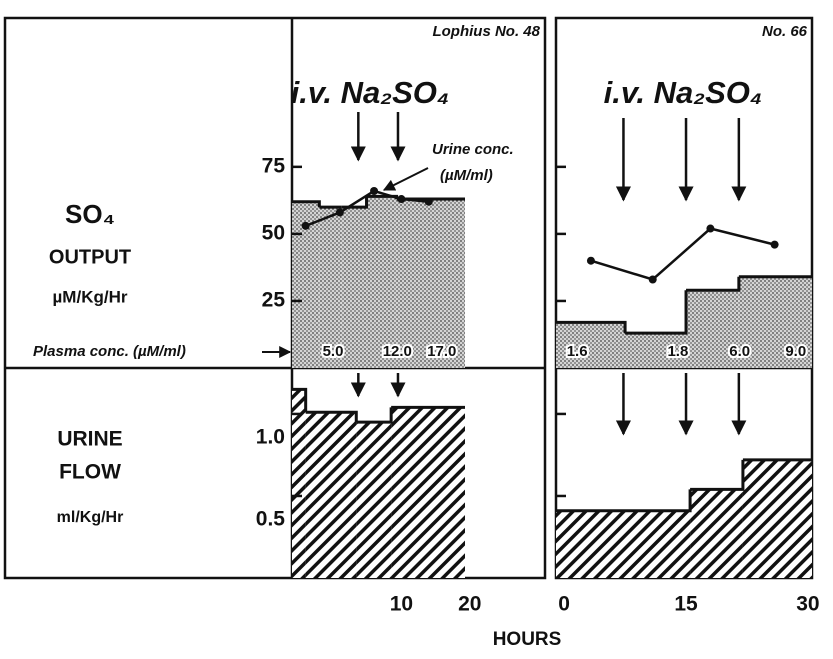 The height and width of the screenshot is (659, 833). Describe the element at coordinates (466, 175) in the screenshot. I see `annotation: (µM/ml)` at that location.